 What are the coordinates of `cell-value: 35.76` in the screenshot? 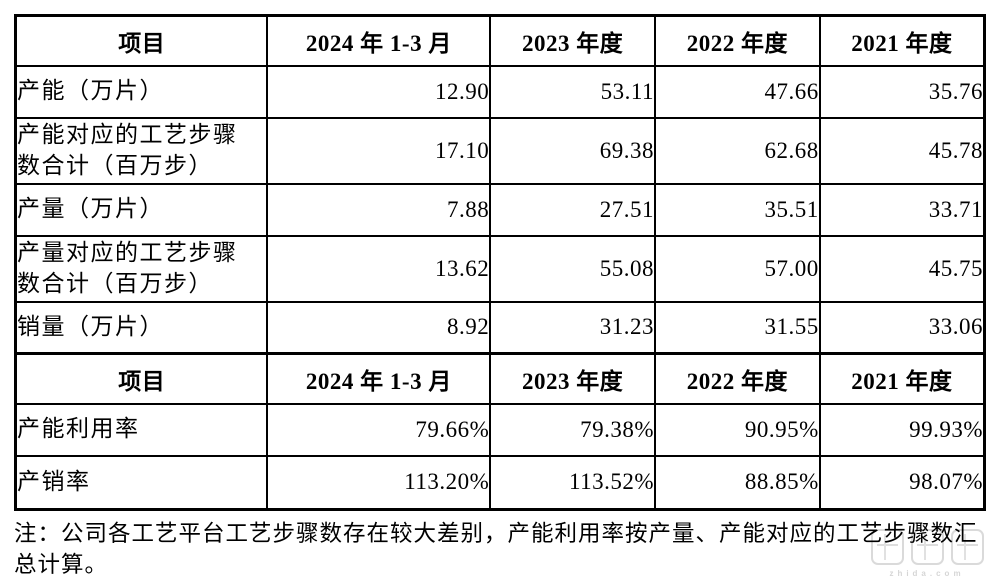 It's located at (902, 91).